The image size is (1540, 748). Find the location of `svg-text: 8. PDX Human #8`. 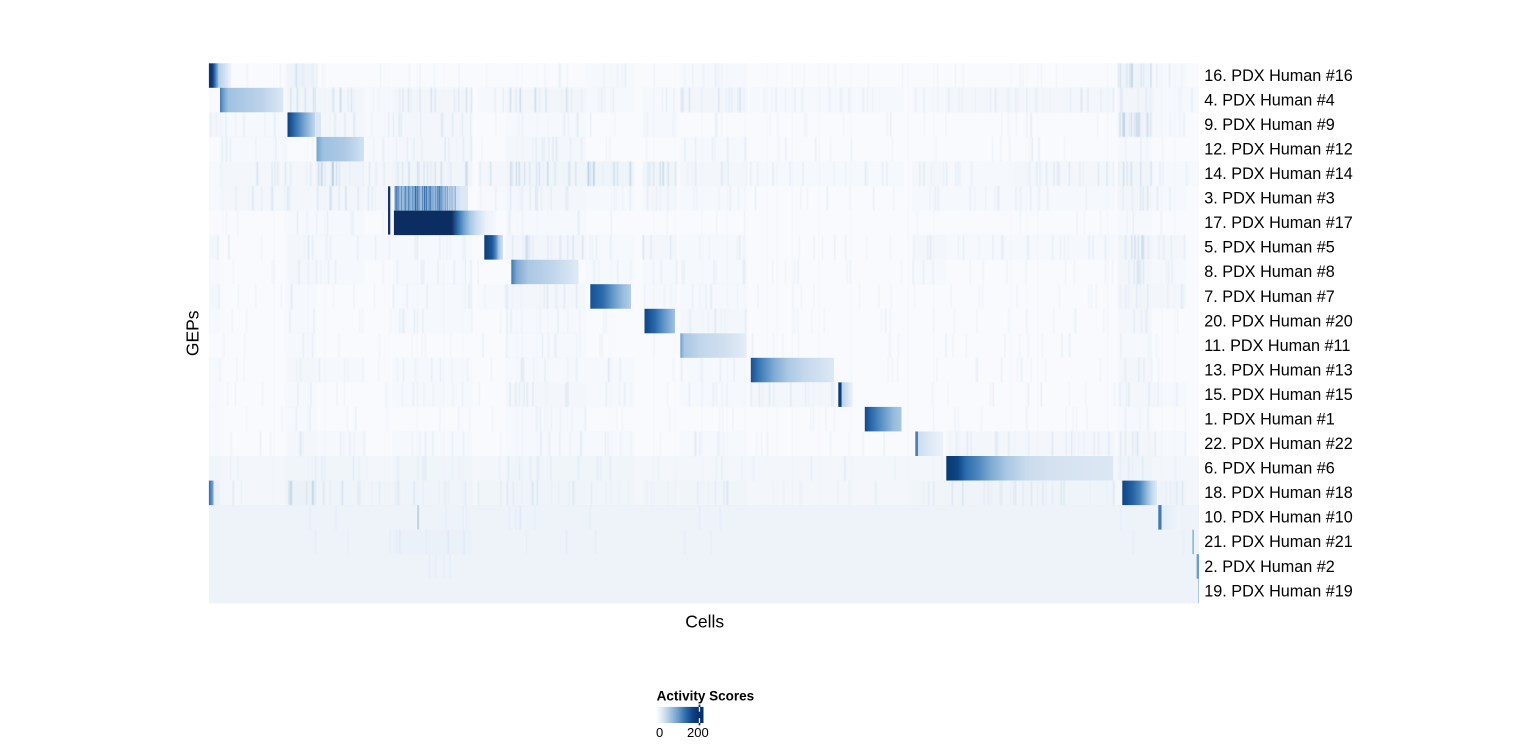

svg-text: 8. PDX Human #8 is located at coordinates (1269, 272).